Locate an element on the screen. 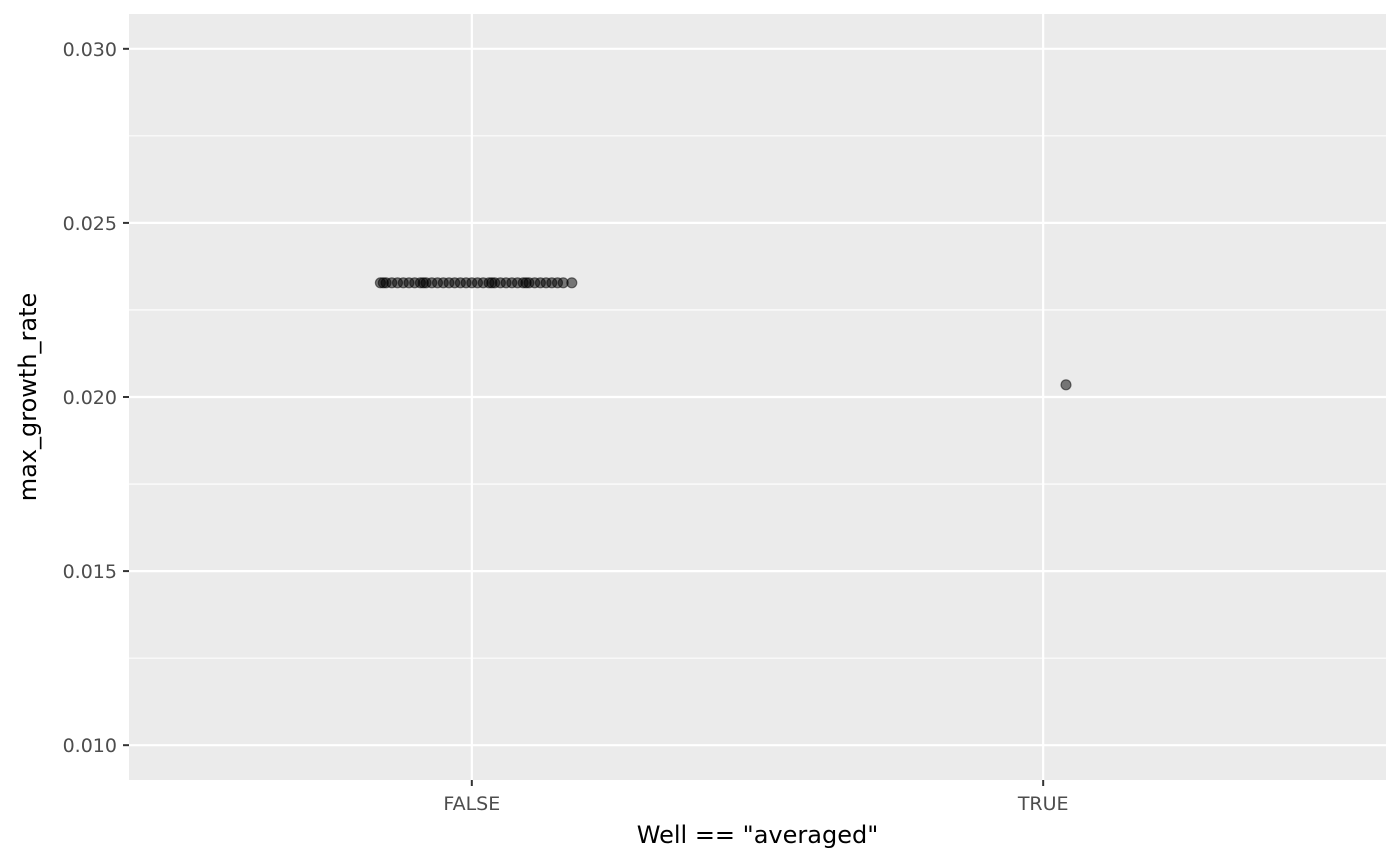  y-axis-ticks: 0.010 0.015 0.020 0.025 0.030 is located at coordinates (96, 398).